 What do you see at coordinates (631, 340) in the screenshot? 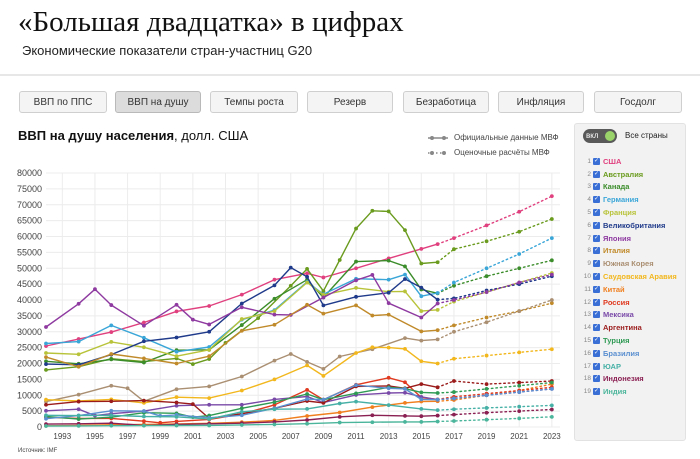
I see `country-item: 15 ✓ Турция` at bounding box center [631, 340].